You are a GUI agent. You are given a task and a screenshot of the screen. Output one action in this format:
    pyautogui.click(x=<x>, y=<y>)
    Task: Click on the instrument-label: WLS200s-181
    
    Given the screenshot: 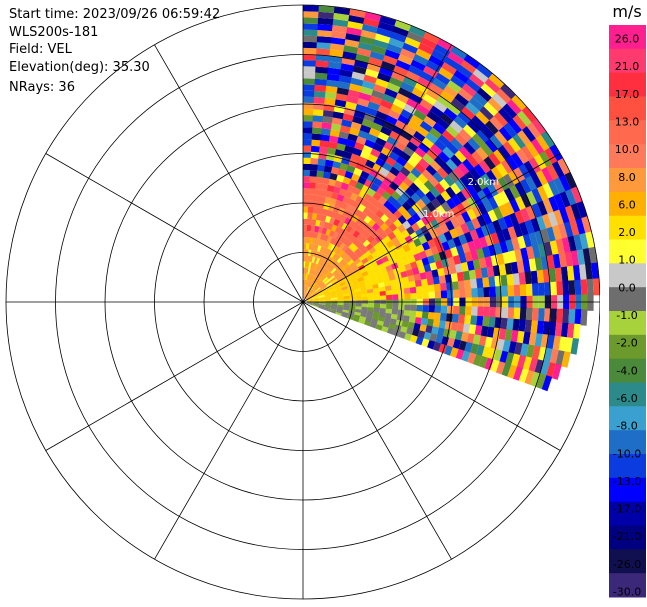 What is the action you would take?
    pyautogui.click(x=54, y=32)
    